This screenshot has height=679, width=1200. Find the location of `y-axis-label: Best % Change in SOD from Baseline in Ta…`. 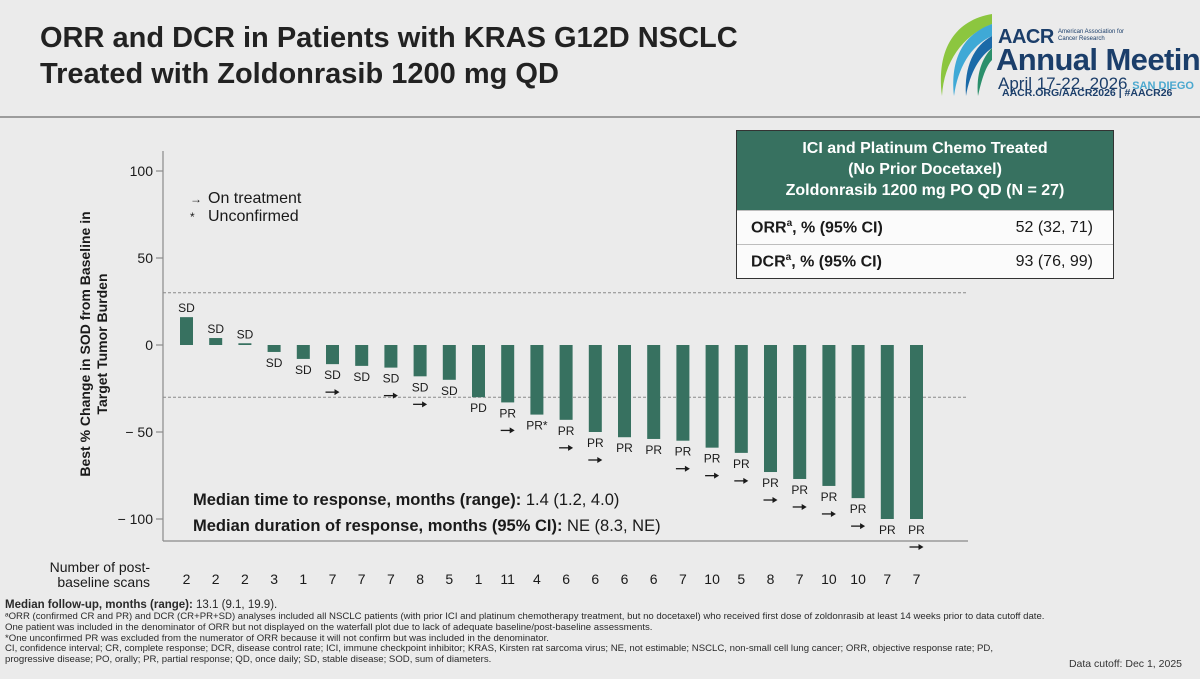

y-axis-label: Best % Change in SOD from Baseline in Ta… is located at coordinates (93, 344).